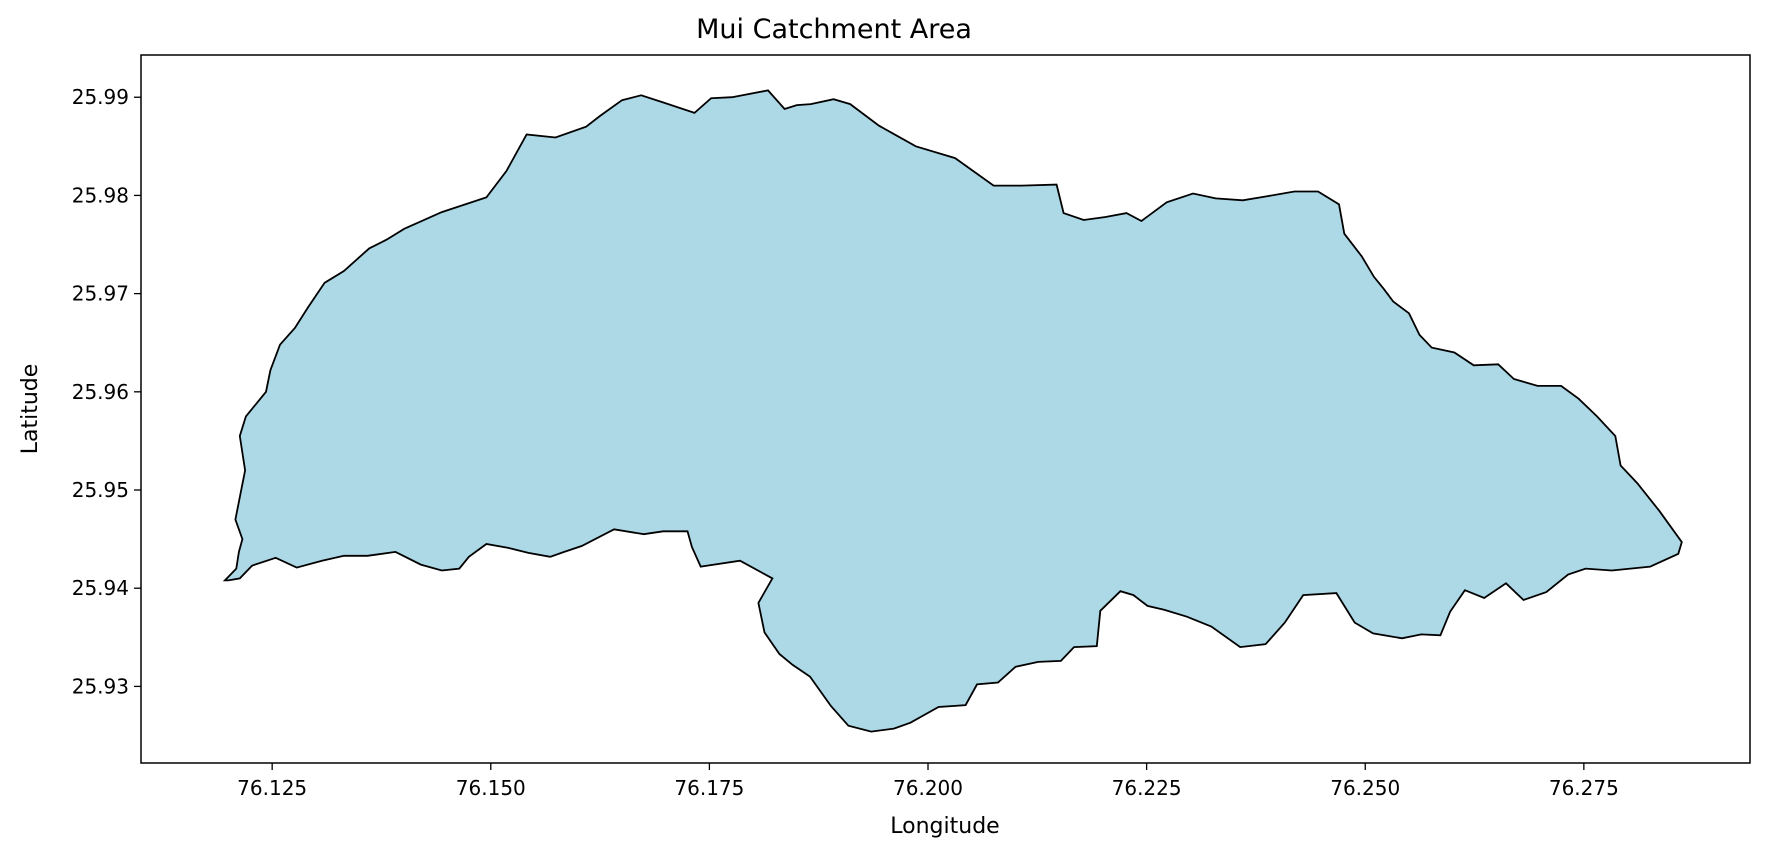  I want to click on y-tick-label: 25.98, so click(100, 195).